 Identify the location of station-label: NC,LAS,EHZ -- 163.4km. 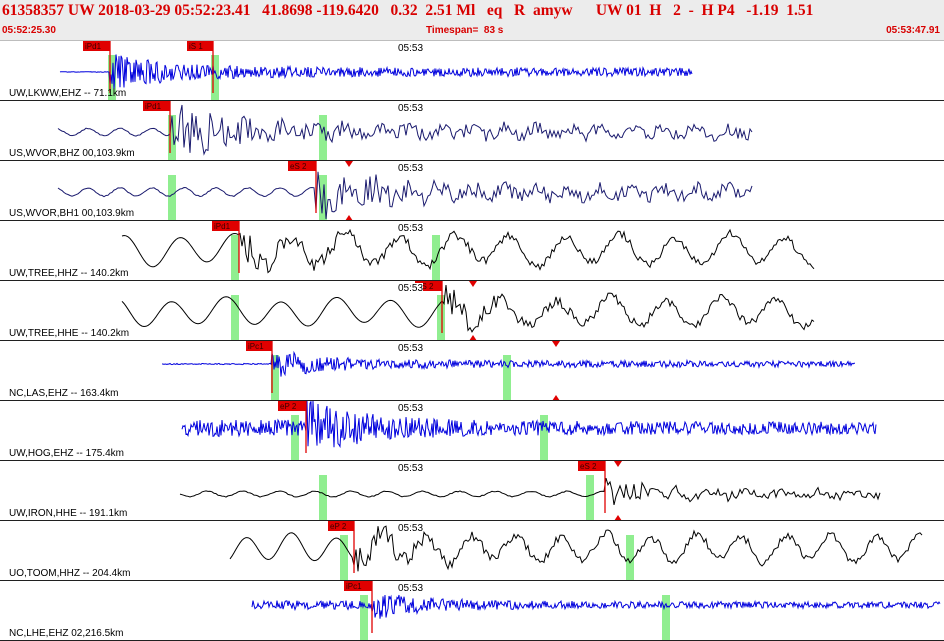
(64, 393).